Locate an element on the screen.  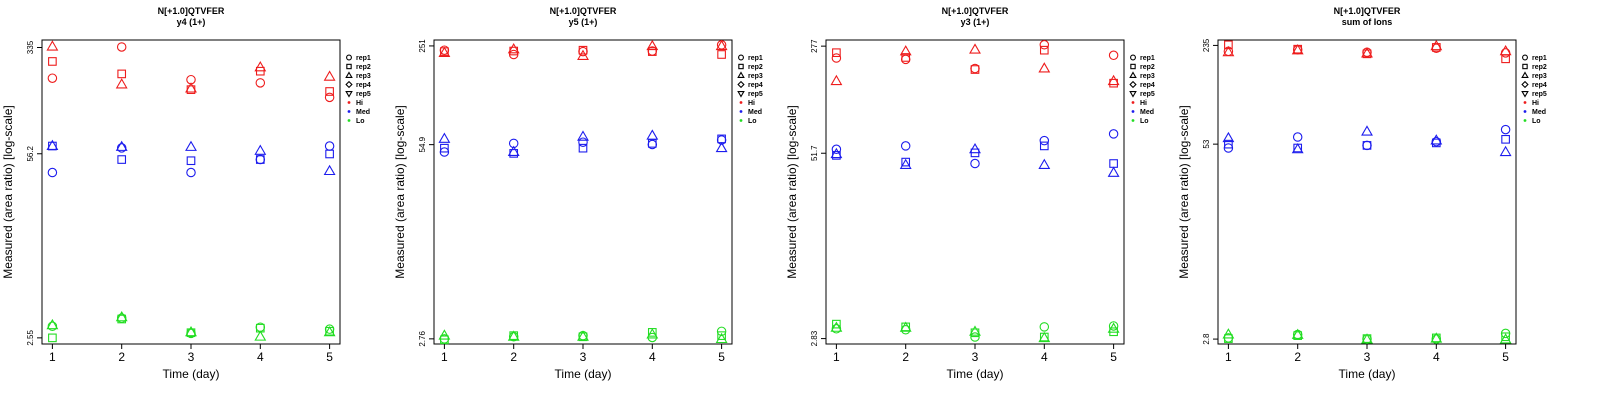
point-hi-rep2-day4 is located at coordinates (652, 51).